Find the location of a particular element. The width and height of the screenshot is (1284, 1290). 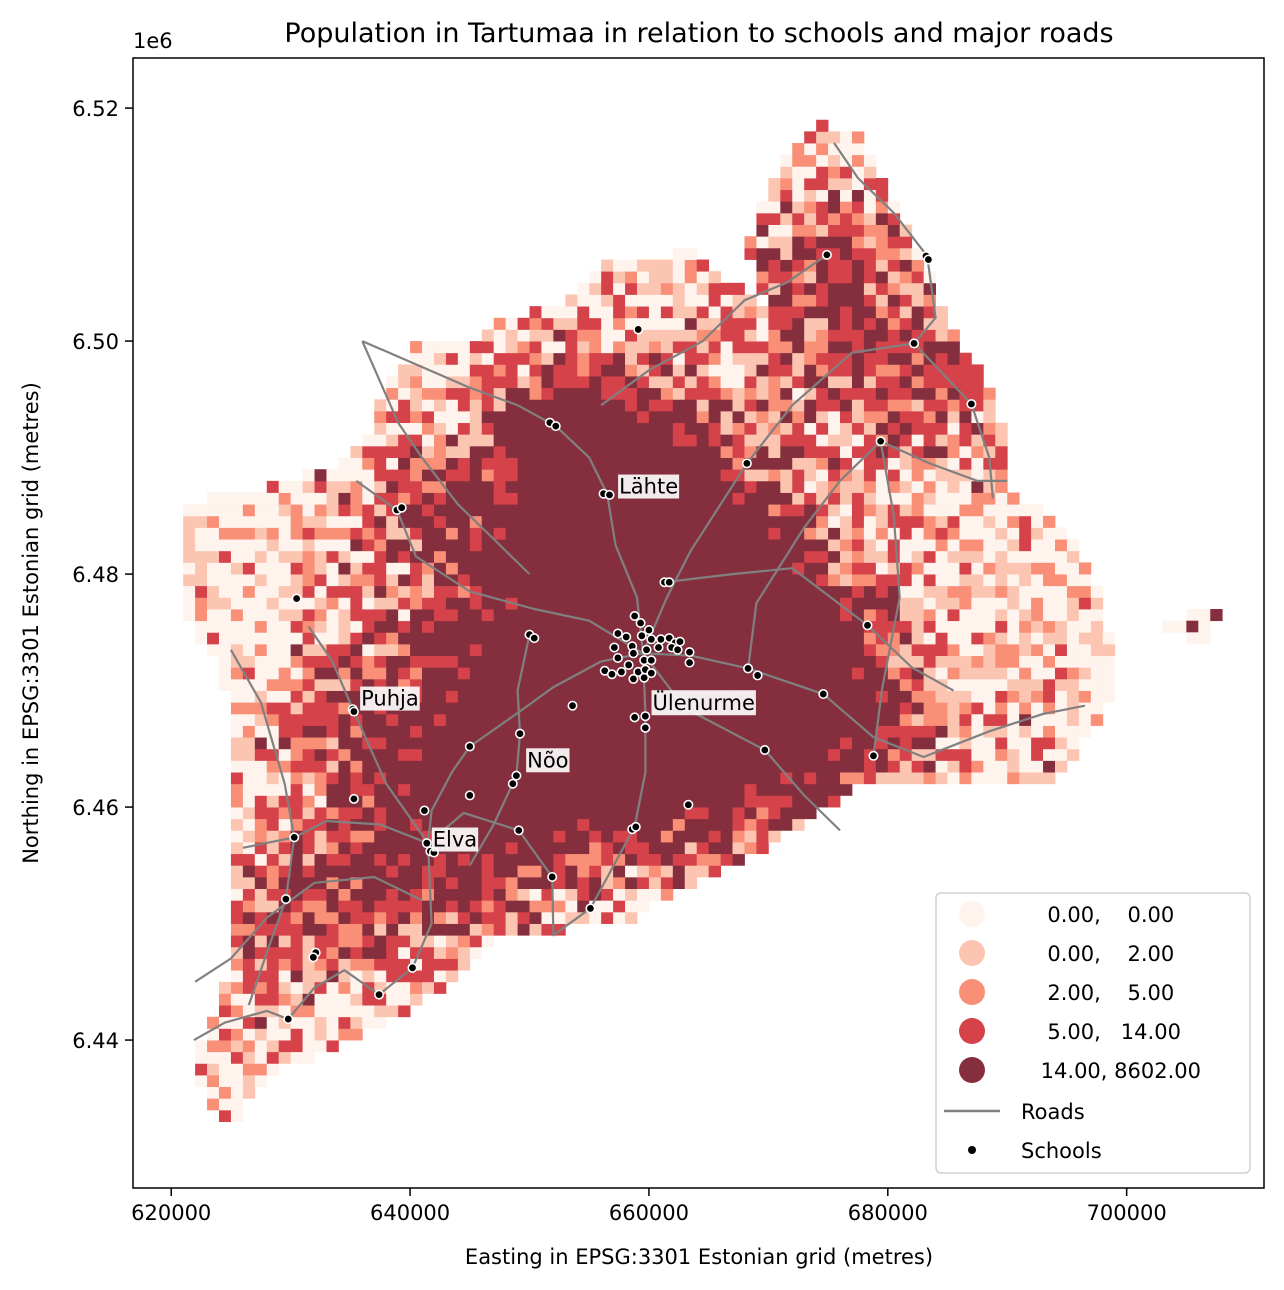

y-offset-label: 1e6 is located at coordinates (153, 41).